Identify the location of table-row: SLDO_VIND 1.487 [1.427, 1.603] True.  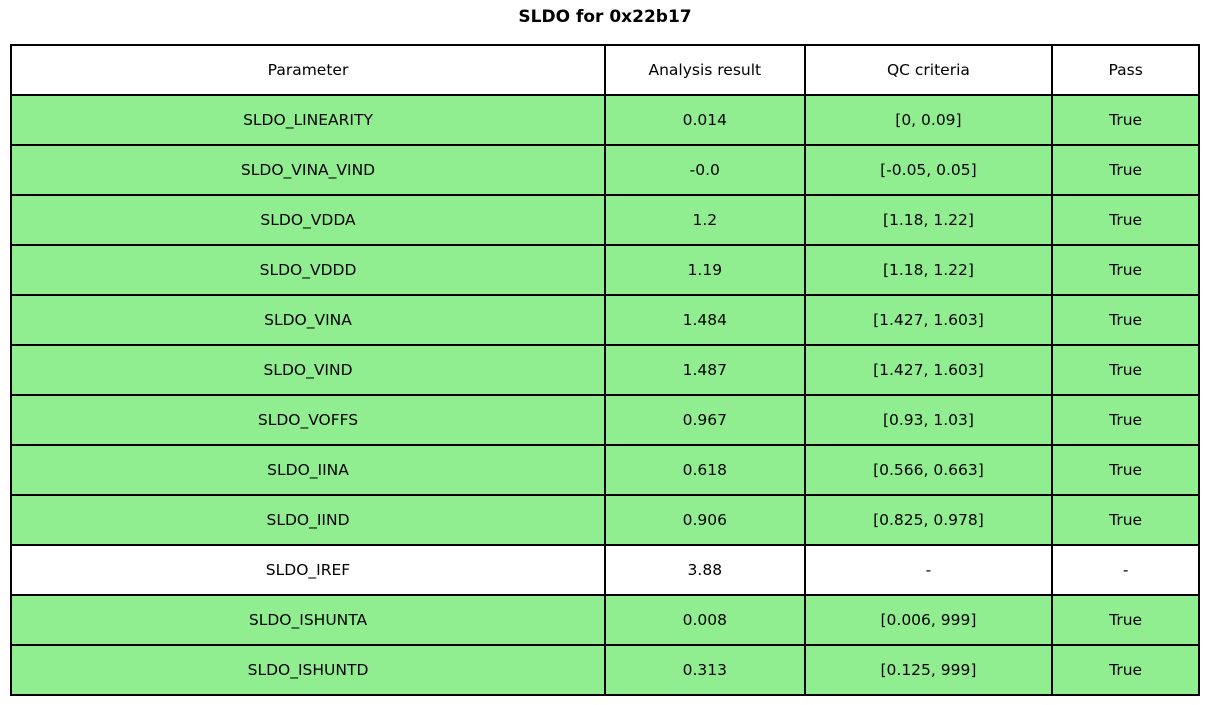
(604, 370).